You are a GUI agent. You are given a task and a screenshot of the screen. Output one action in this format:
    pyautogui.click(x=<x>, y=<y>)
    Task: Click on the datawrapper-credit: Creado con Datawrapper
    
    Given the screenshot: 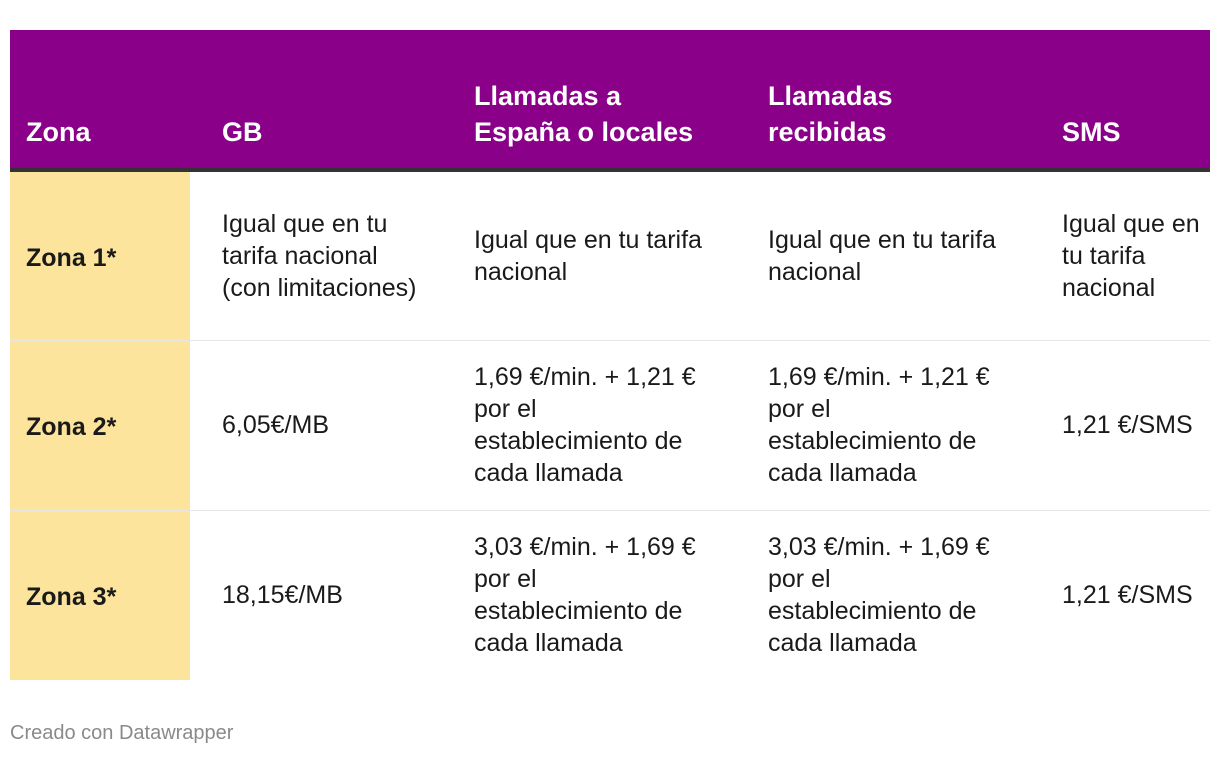 What is the action you would take?
    pyautogui.click(x=122, y=733)
    